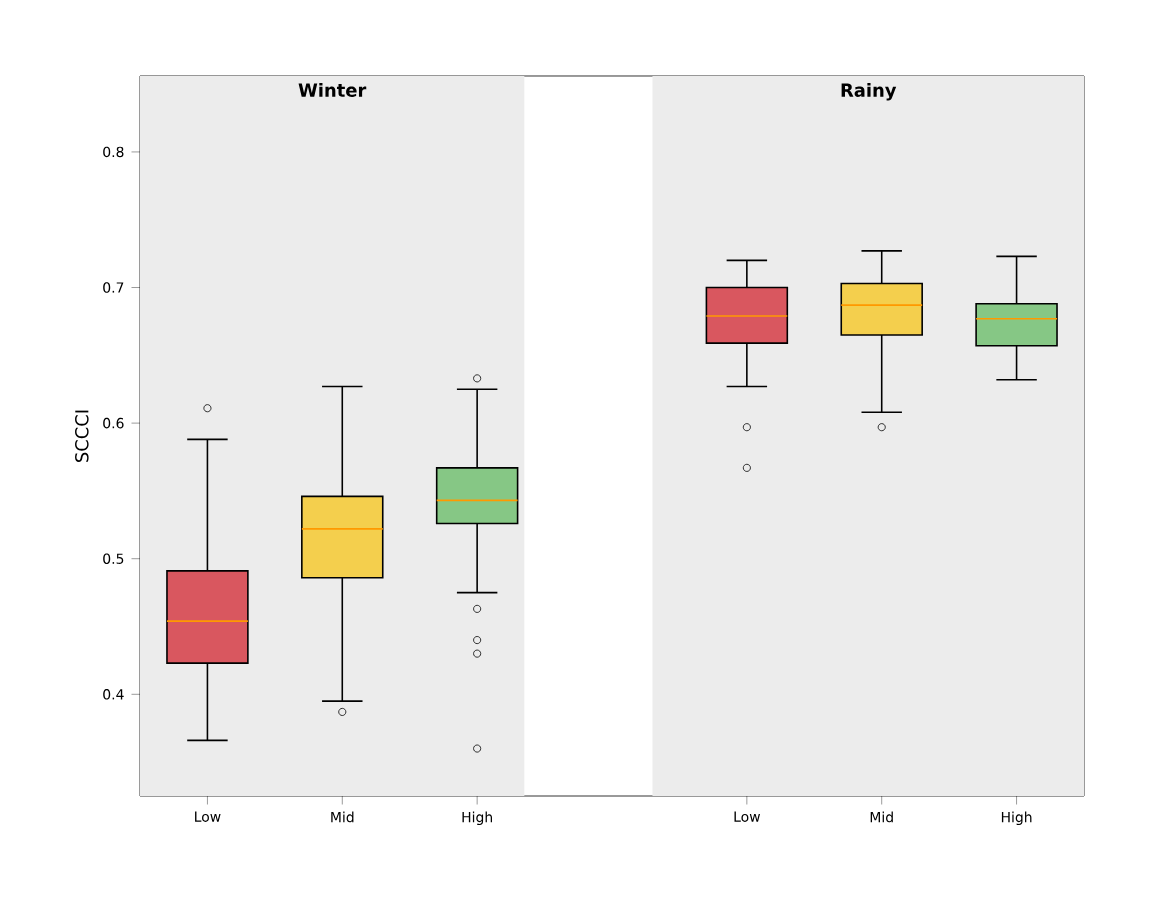 The image size is (1160, 906). Describe the element at coordinates (82, 436) in the screenshot. I see `y-axis-title: SCCCI` at that location.